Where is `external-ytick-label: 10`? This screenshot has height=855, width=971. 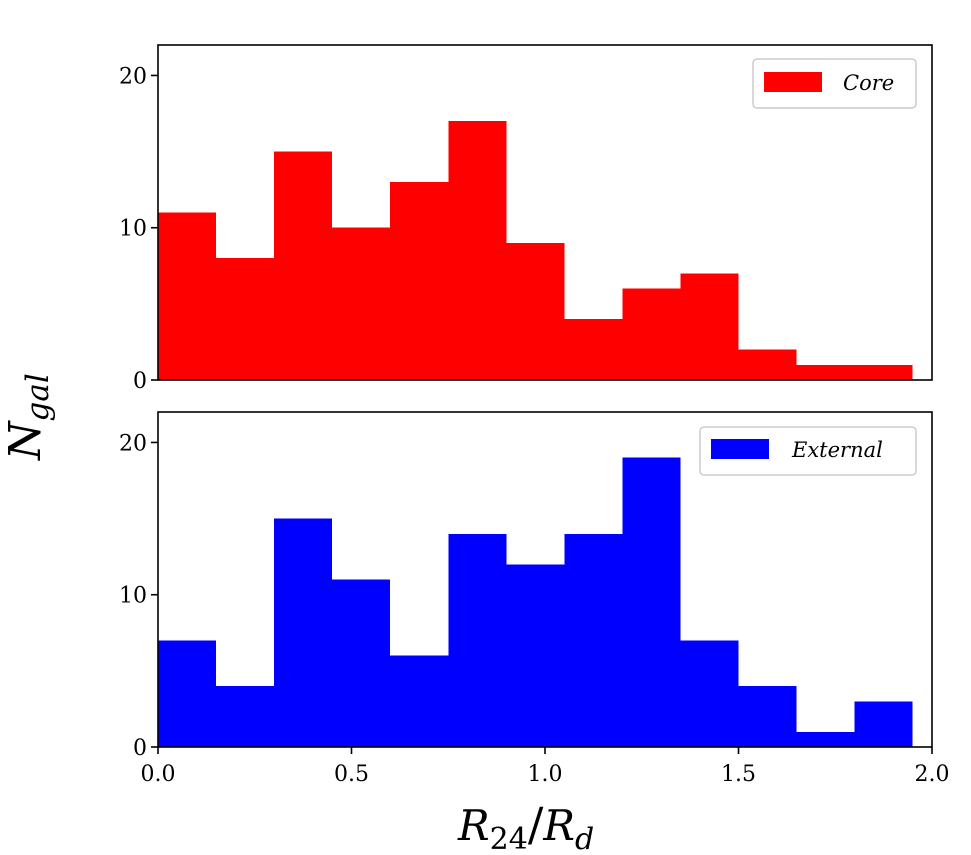
external-ytick-label: 10 is located at coordinates (133, 596).